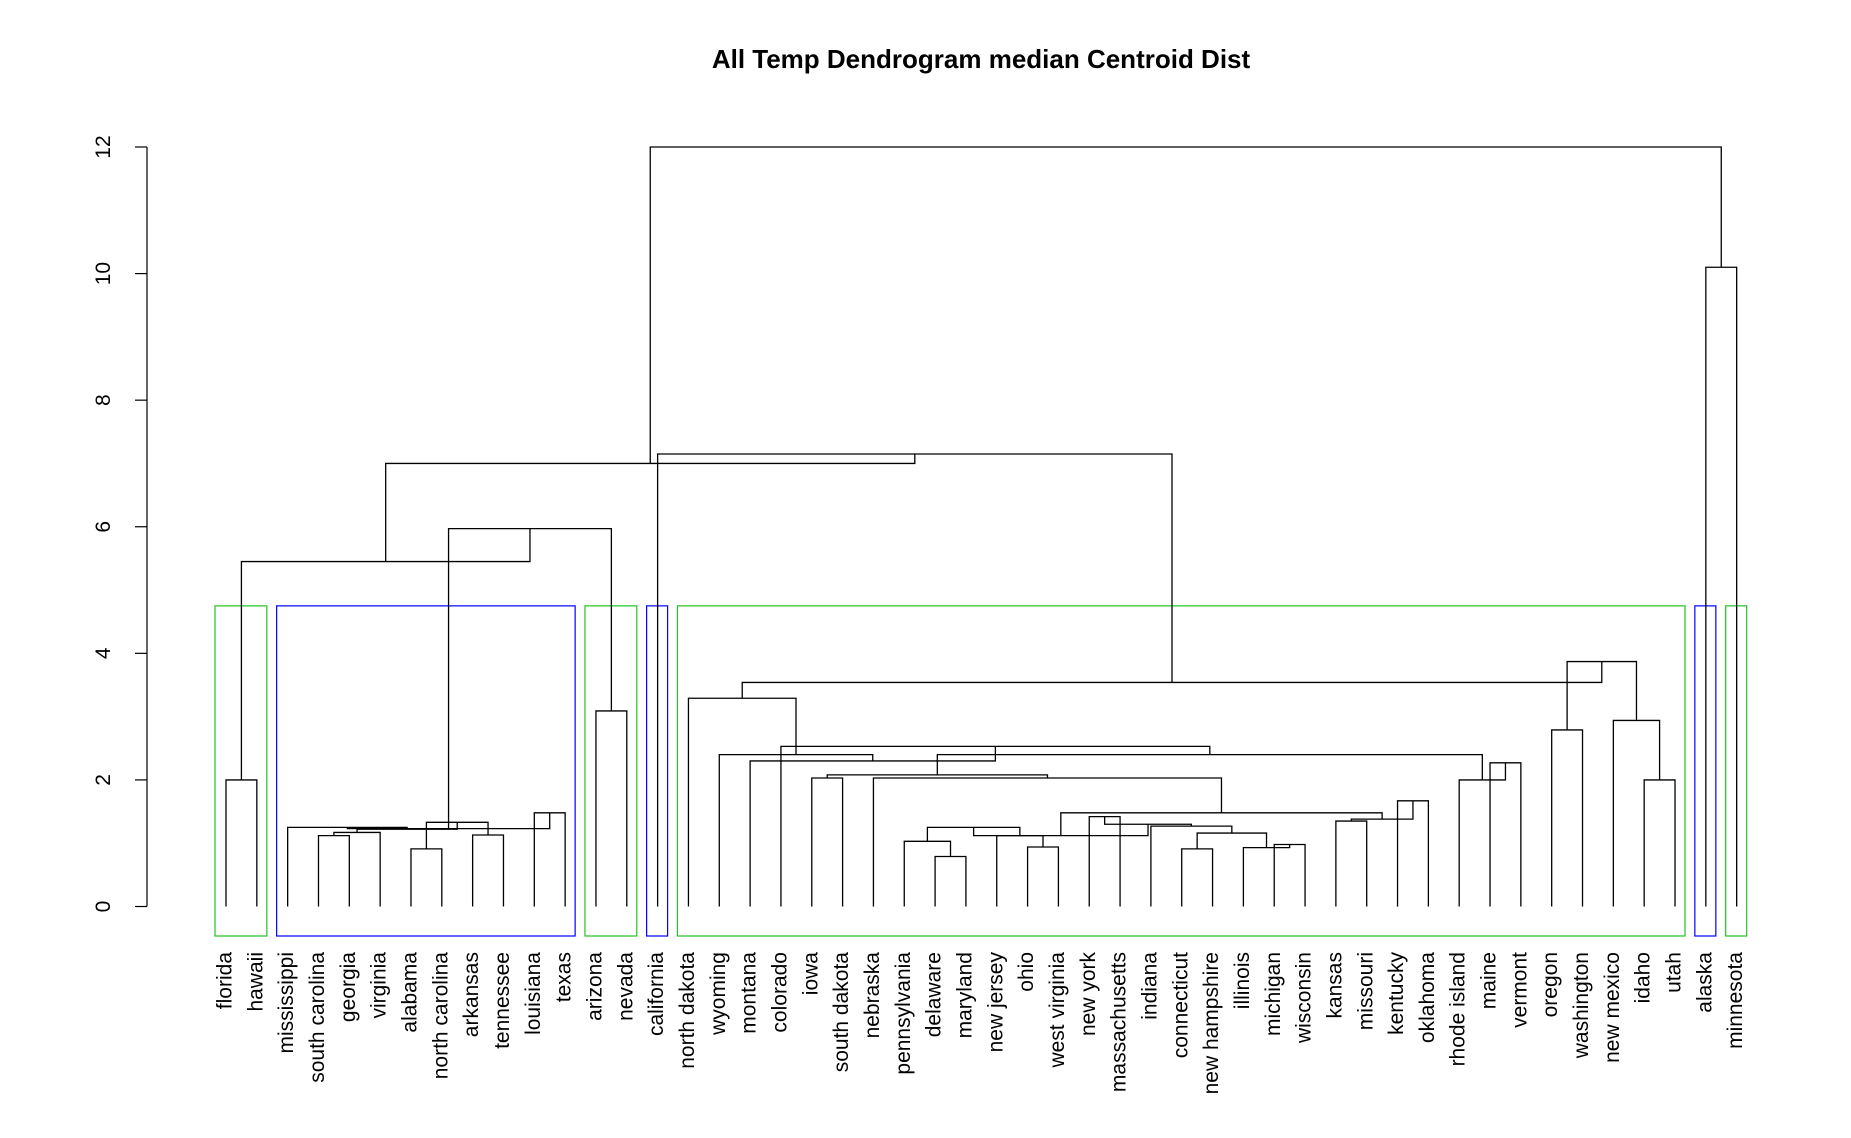  Describe the element at coordinates (981, 59) in the screenshot. I see `chart-title: All Temp Dendrogram median Centroid Dist` at that location.